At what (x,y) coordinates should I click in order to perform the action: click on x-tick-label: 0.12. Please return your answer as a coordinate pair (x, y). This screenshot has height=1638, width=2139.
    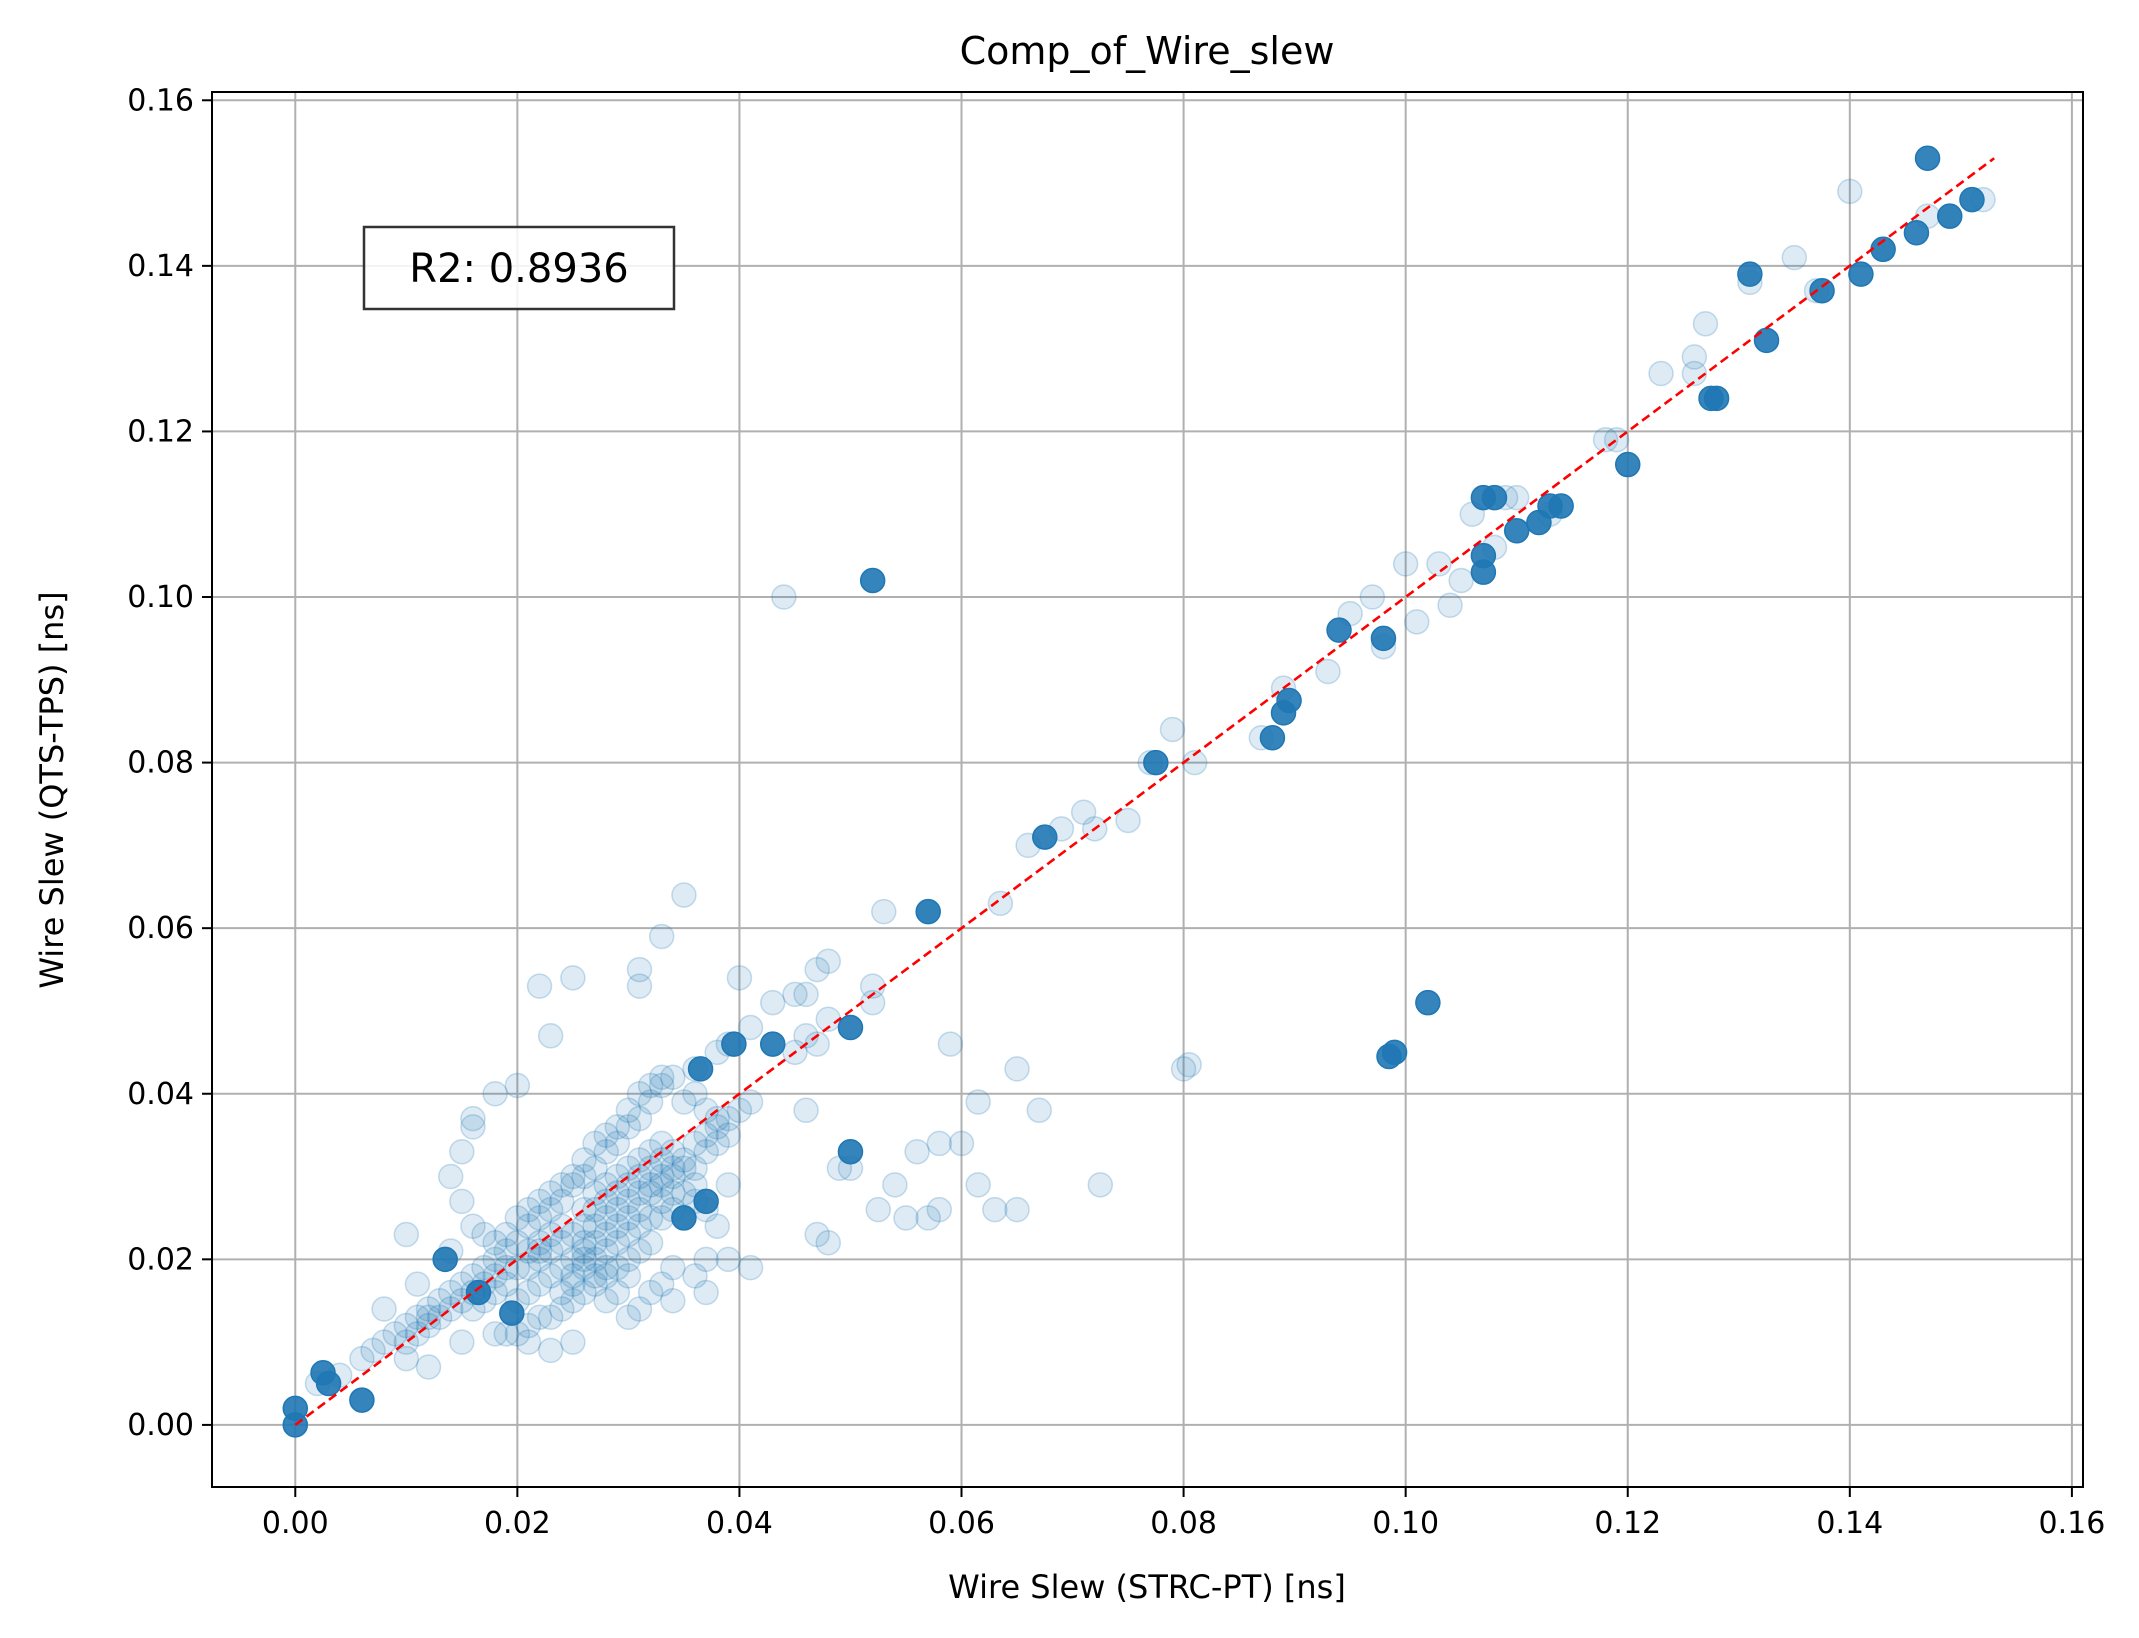
    Looking at the image, I should click on (1627, 1523).